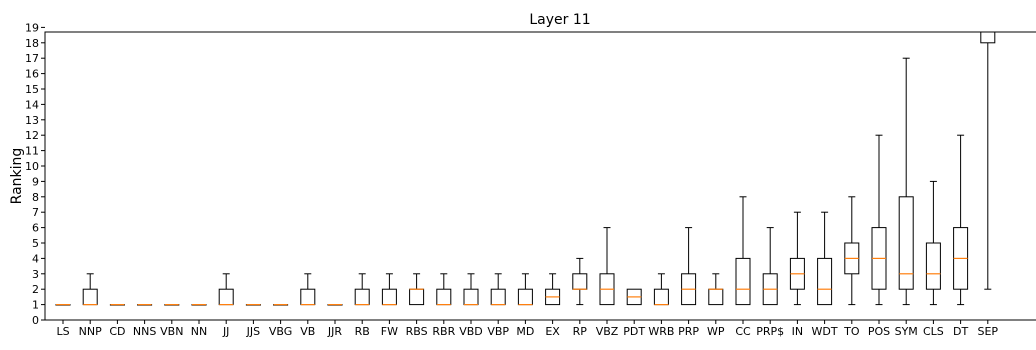  Describe the element at coordinates (988, 161) in the screenshot. I see `box-sep` at that location.